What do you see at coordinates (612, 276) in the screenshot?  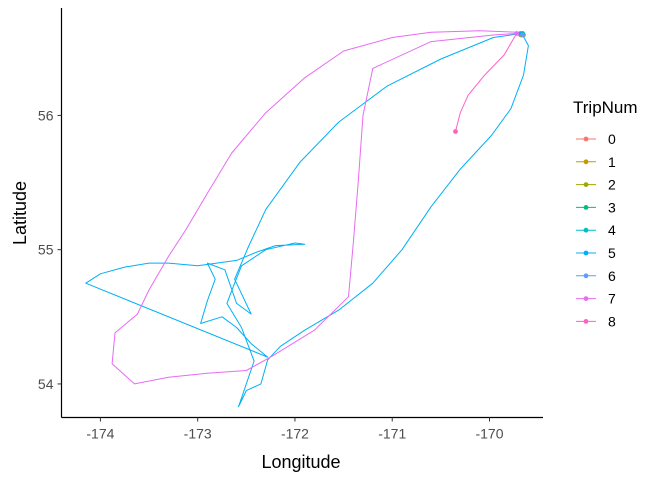 I see `legend-label-6: 6` at bounding box center [612, 276].